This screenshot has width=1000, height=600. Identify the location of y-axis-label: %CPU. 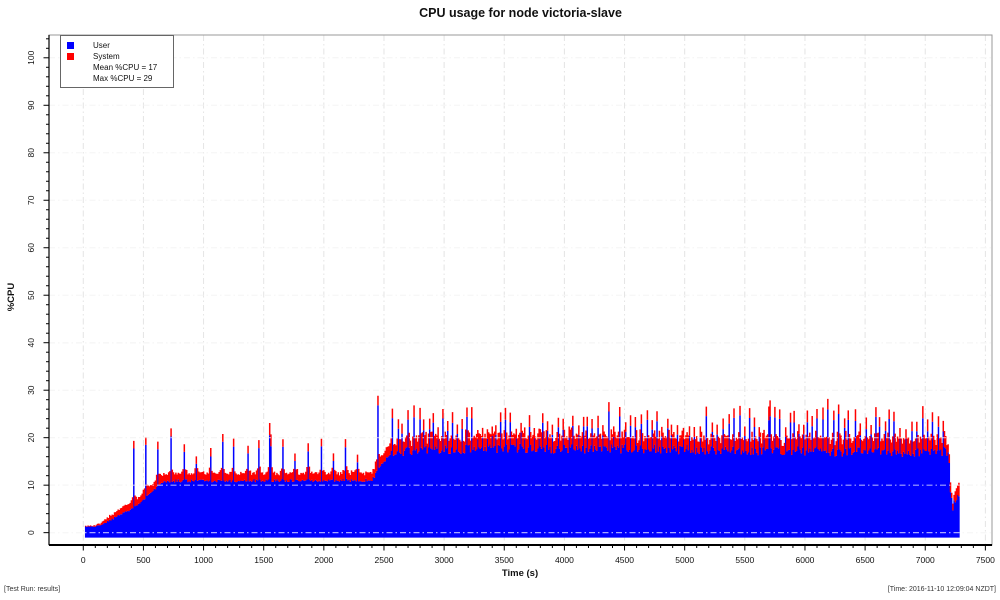
(11, 297).